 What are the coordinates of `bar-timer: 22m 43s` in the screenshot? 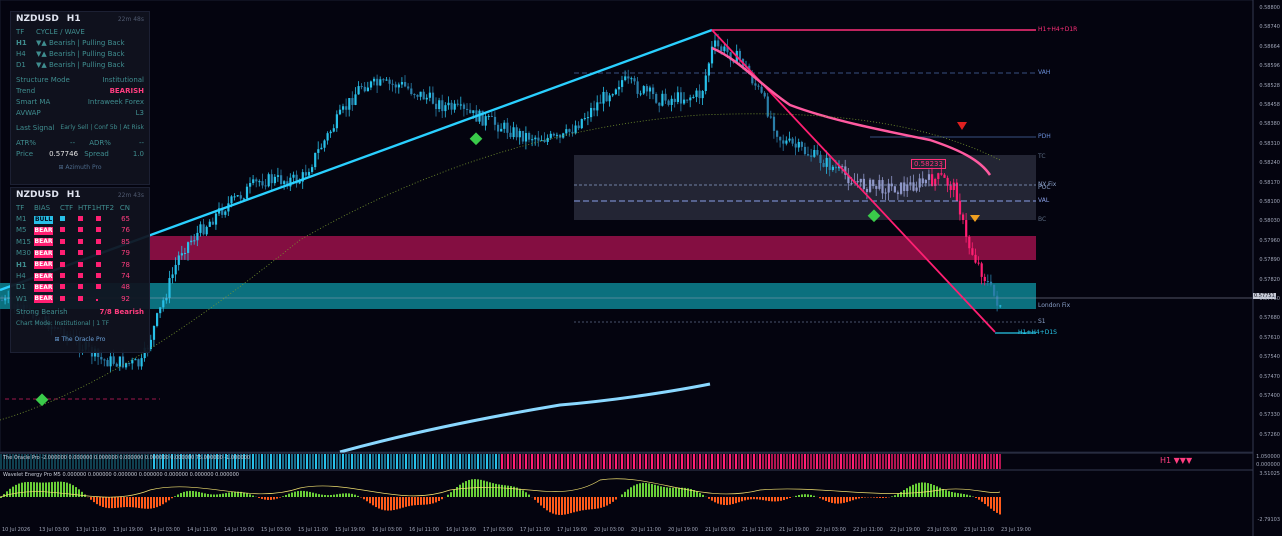 It's located at (130, 195).